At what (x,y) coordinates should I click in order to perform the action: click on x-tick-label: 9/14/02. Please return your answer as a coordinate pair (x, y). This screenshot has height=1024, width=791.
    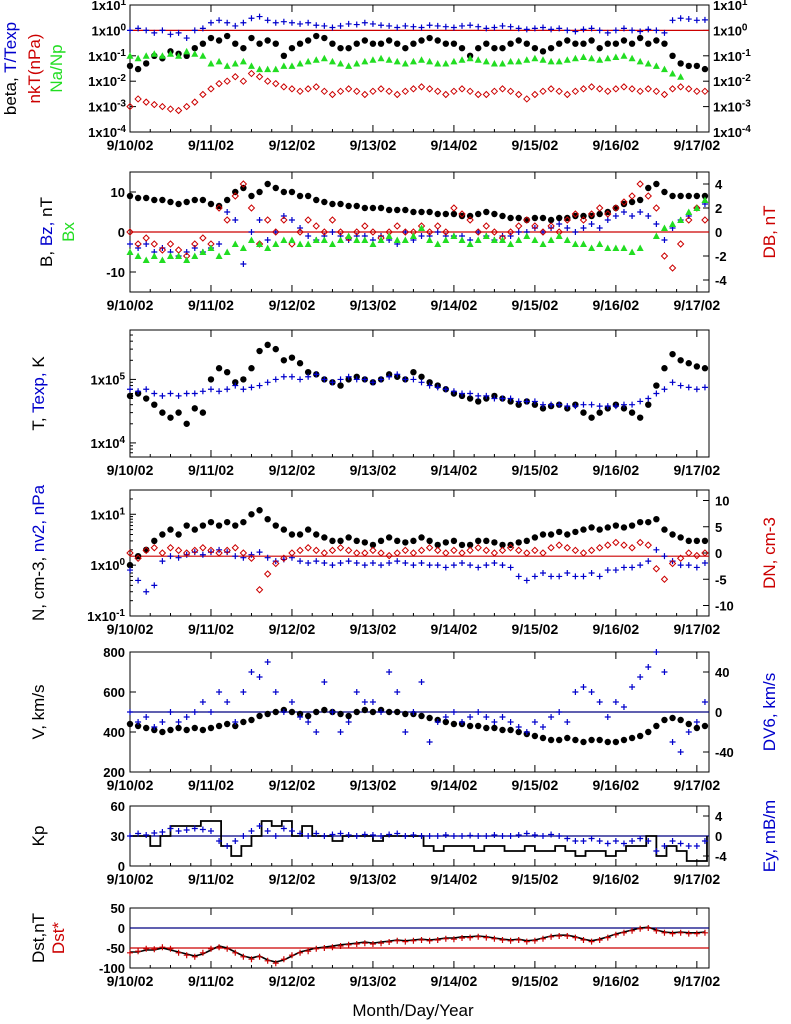
    Looking at the image, I should click on (454, 785).